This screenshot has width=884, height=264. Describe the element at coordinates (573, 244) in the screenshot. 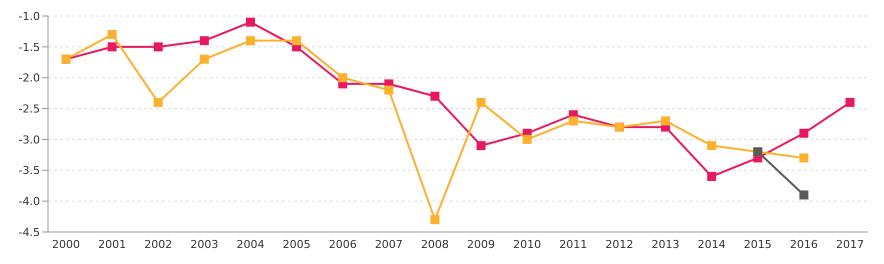

I see `x-tick-label: 2011` at that location.